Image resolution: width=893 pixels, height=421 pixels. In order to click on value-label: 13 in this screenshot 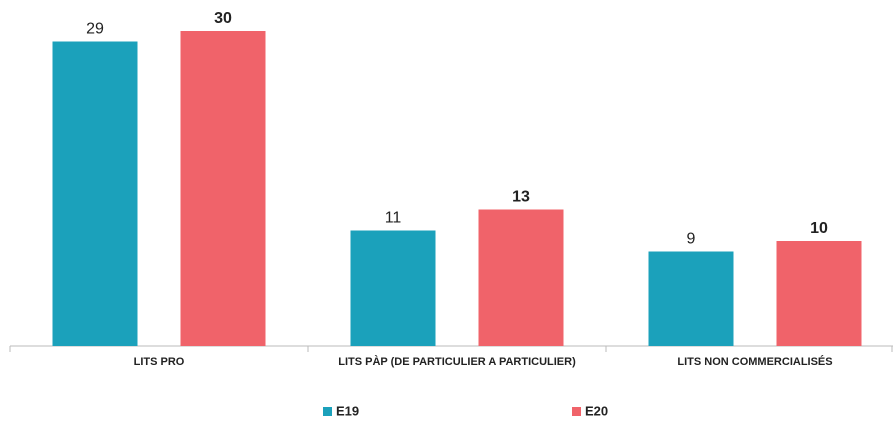, I will do `click(521, 197)`.